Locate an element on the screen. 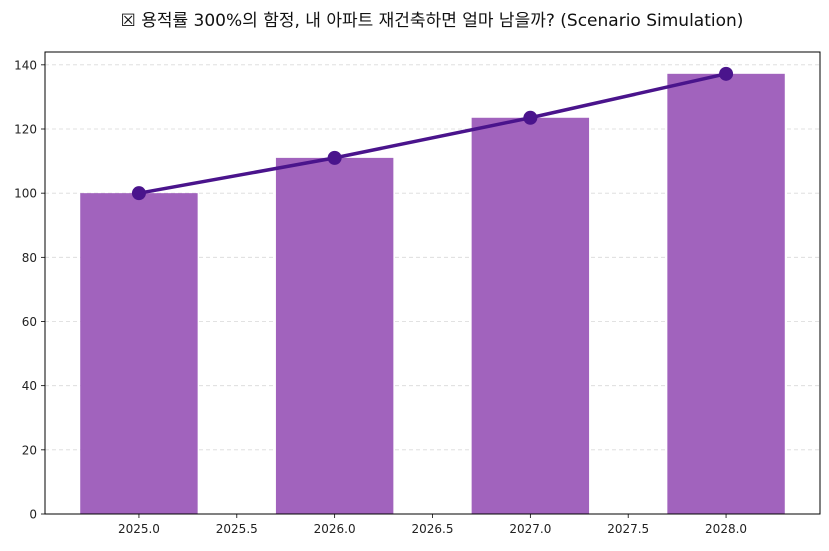 The width and height of the screenshot is (829, 551). y-tick-label: 120 is located at coordinates (25, 130).